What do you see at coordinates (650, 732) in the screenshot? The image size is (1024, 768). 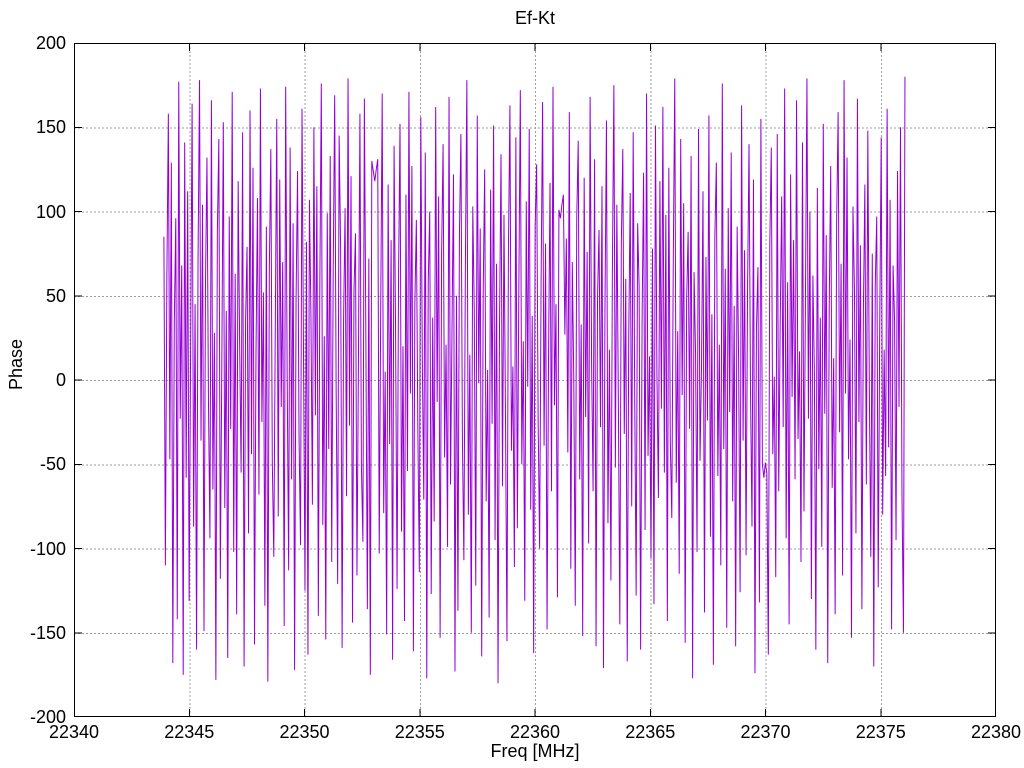 I see `x-tick-label: 22365` at bounding box center [650, 732].